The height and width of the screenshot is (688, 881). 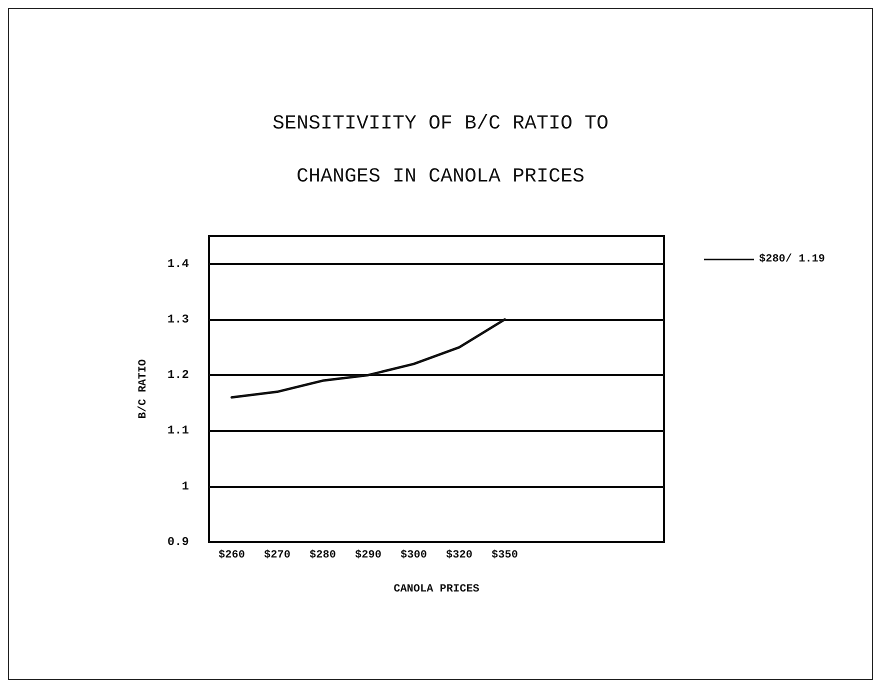 I want to click on x-tick-label: $350, so click(x=505, y=555).